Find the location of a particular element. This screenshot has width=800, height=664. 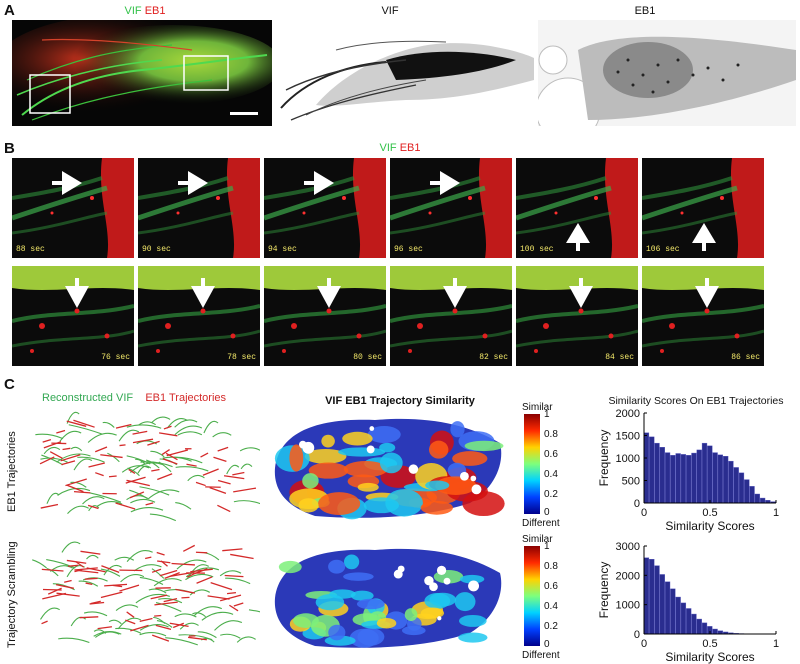

panel-b-title: VIF EB1 is located at coordinates (400, 148).